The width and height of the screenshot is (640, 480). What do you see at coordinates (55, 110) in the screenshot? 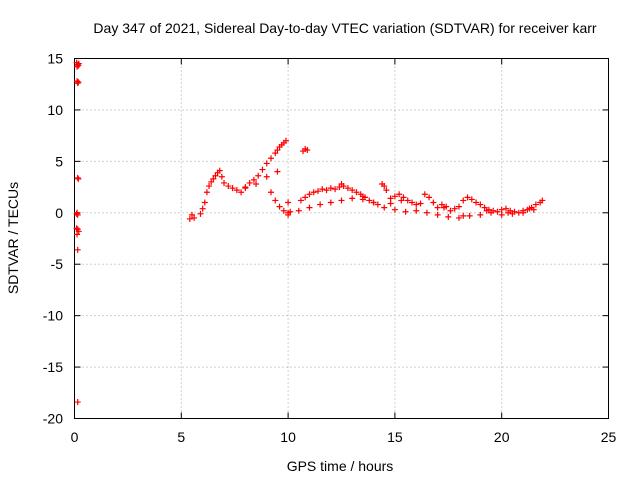
I see `y-tick-label: 10` at bounding box center [55, 110].